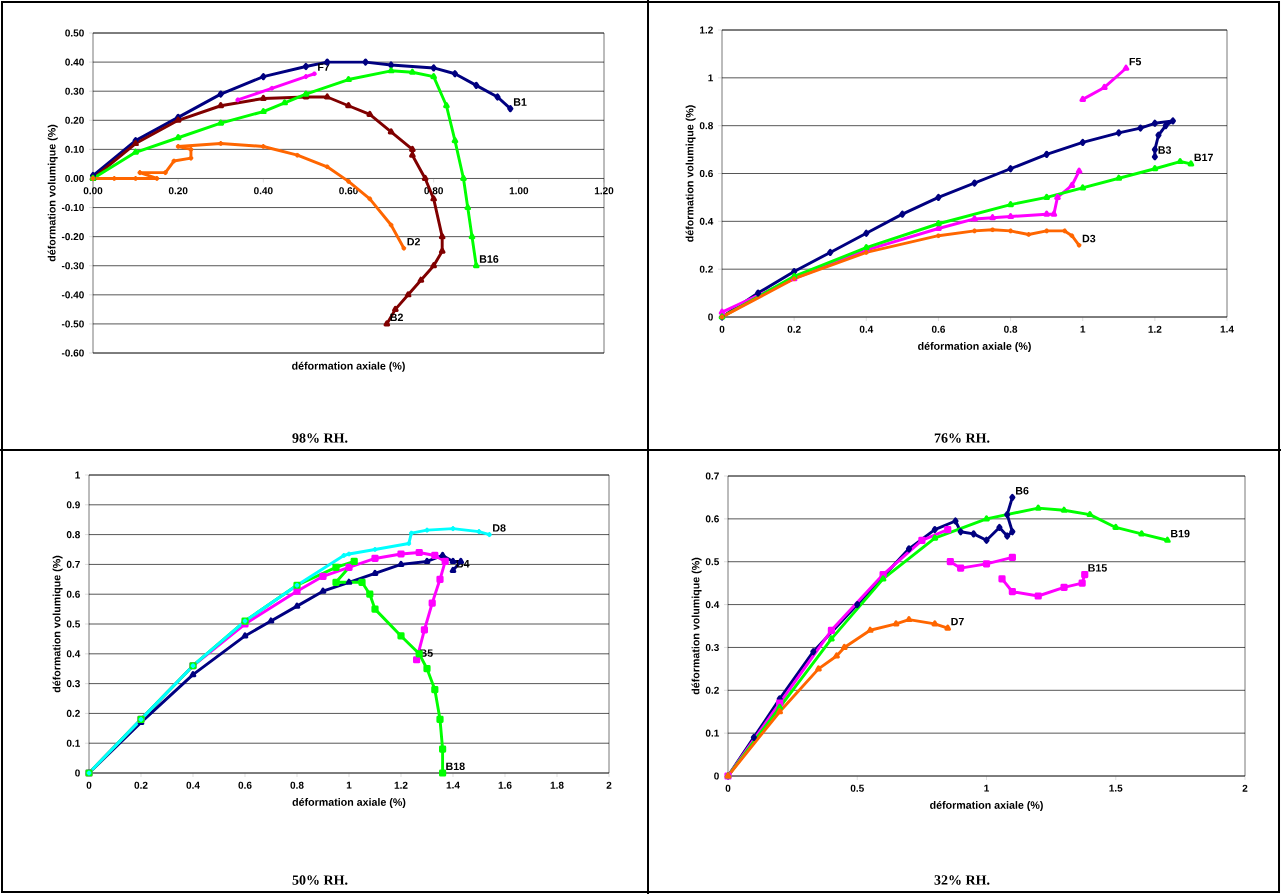 The height and width of the screenshot is (894, 1281). What do you see at coordinates (706, 30) in the screenshot?
I see `y-tick-label: 1.2` at bounding box center [706, 30].